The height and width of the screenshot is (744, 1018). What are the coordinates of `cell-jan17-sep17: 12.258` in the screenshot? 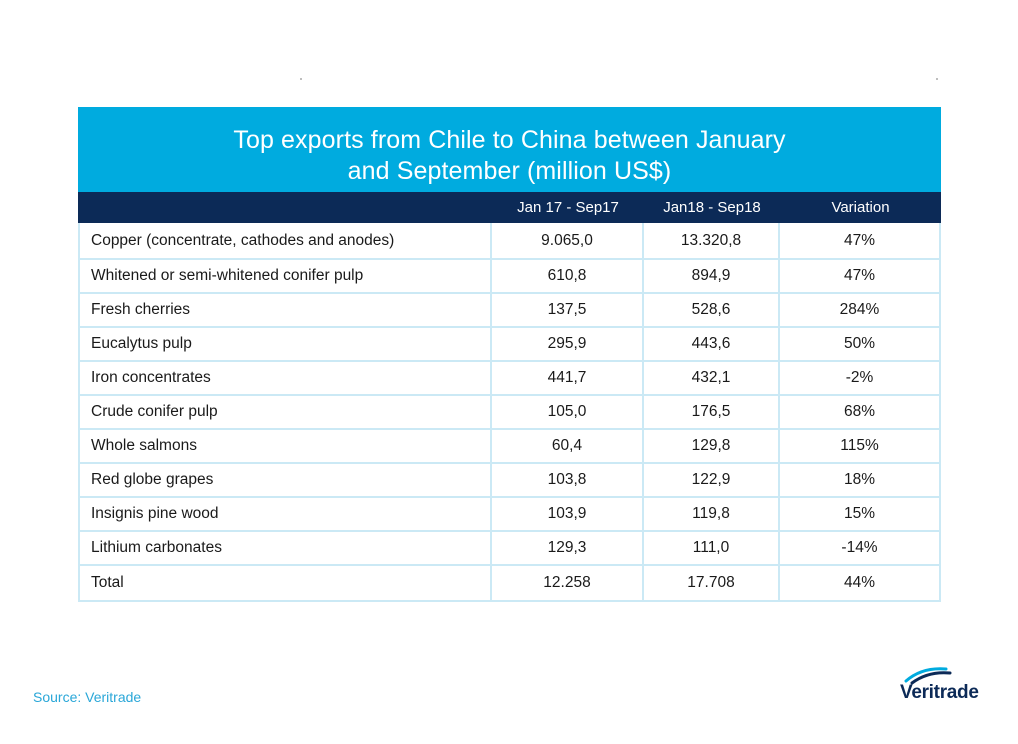 It's located at (568, 583).